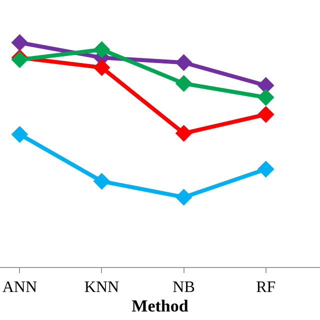 This screenshot has height=320, width=320. I want to click on x-tick-label: KNN, so click(102, 287).